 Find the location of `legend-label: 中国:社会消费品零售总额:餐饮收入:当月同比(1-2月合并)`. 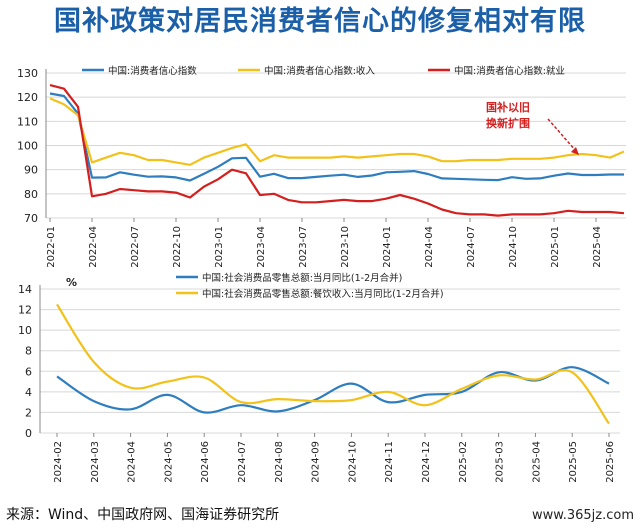

legend-label: 中国:社会消费品零售总额:餐饮收入:当月同比(1-2月合并) is located at coordinates (323, 294).